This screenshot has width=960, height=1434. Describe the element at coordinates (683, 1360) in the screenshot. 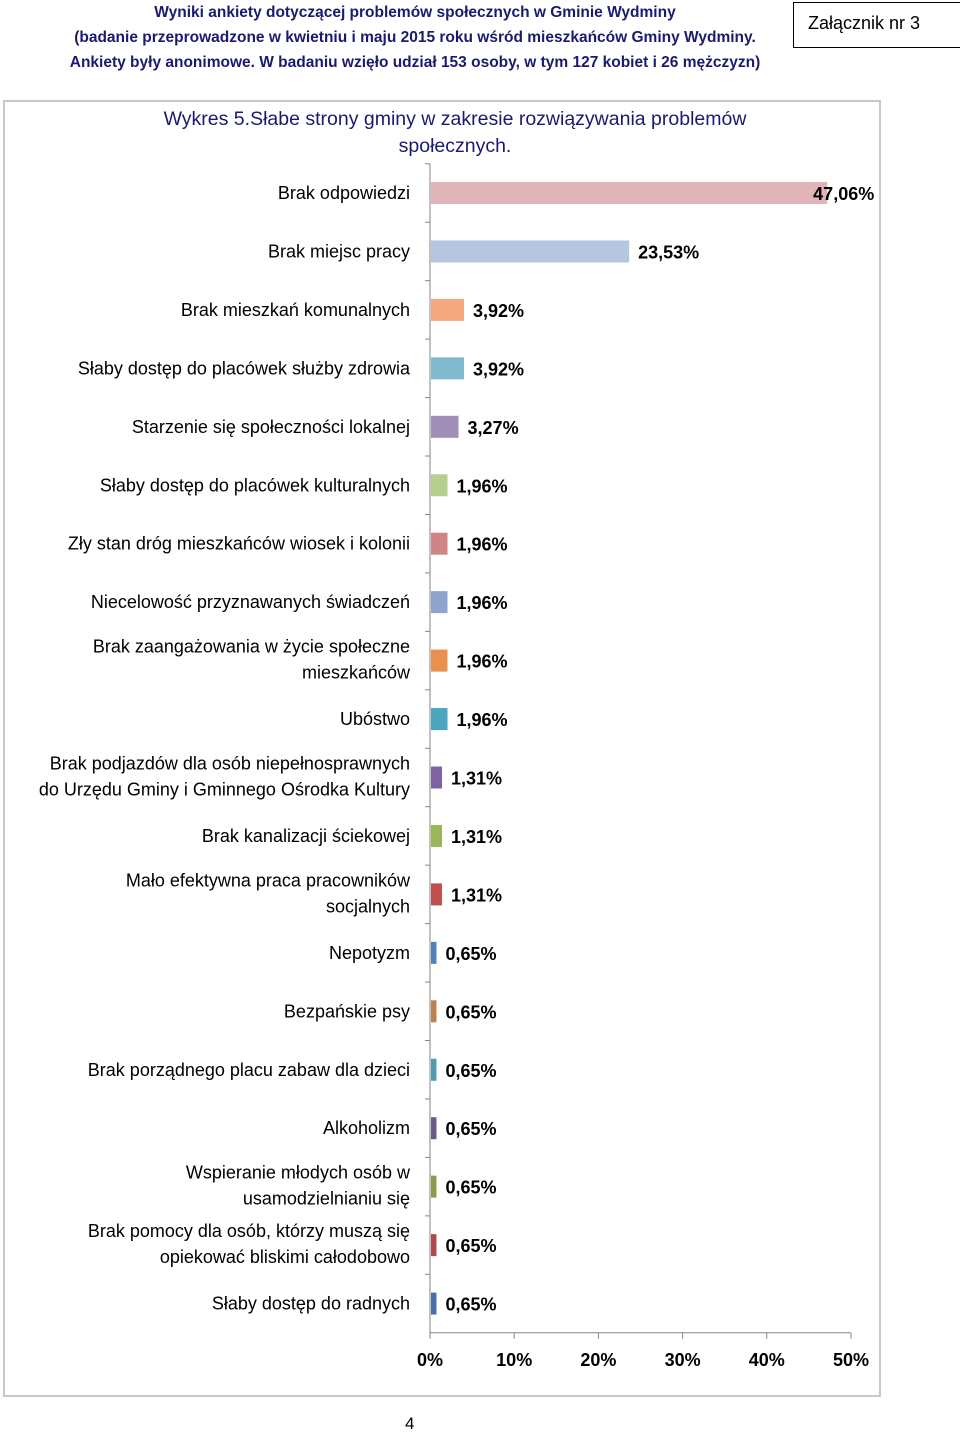

I see `x-tick-label: 30%` at that location.